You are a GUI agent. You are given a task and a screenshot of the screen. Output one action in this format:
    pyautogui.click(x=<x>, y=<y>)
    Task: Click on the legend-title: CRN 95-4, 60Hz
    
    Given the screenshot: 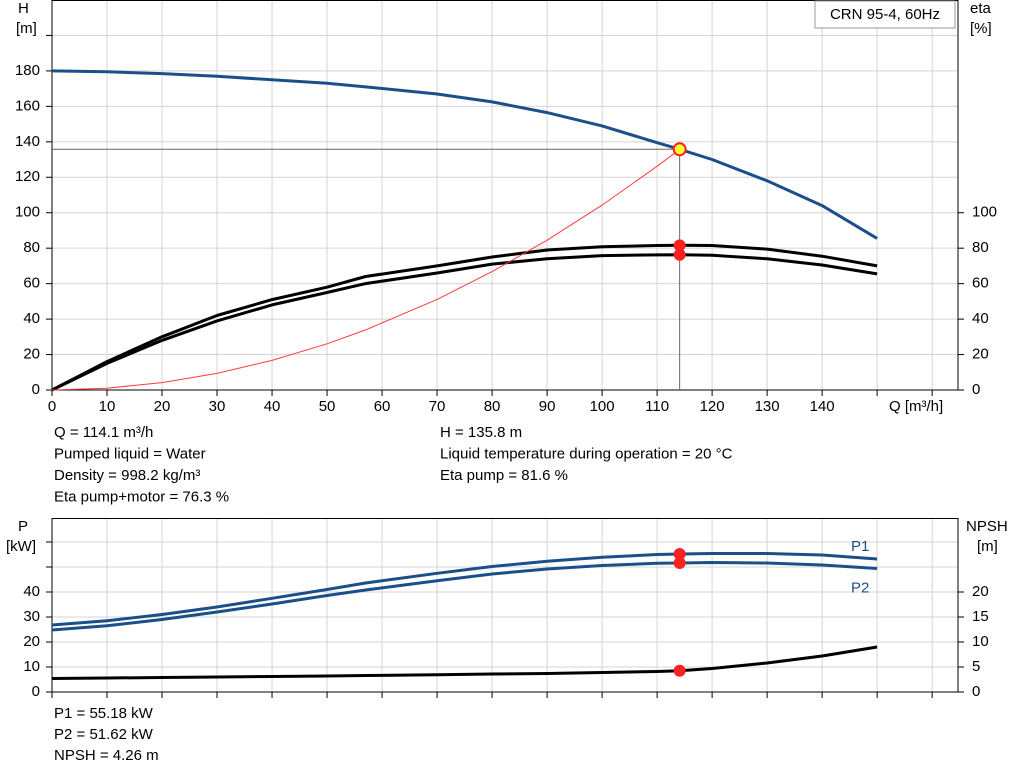 What is the action you would take?
    pyautogui.click(x=885, y=14)
    